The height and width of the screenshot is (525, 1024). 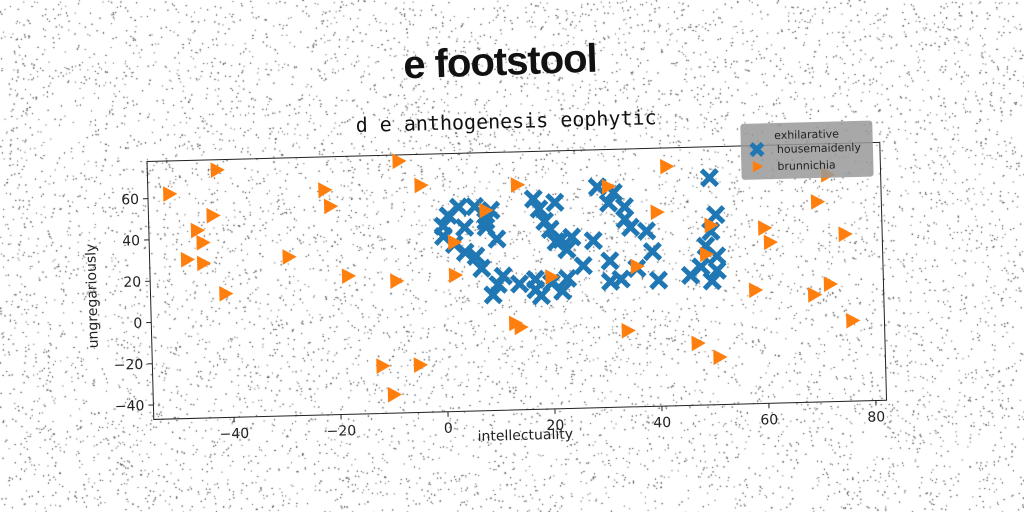 I want to click on x-tick-label: 40, so click(x=662, y=423).